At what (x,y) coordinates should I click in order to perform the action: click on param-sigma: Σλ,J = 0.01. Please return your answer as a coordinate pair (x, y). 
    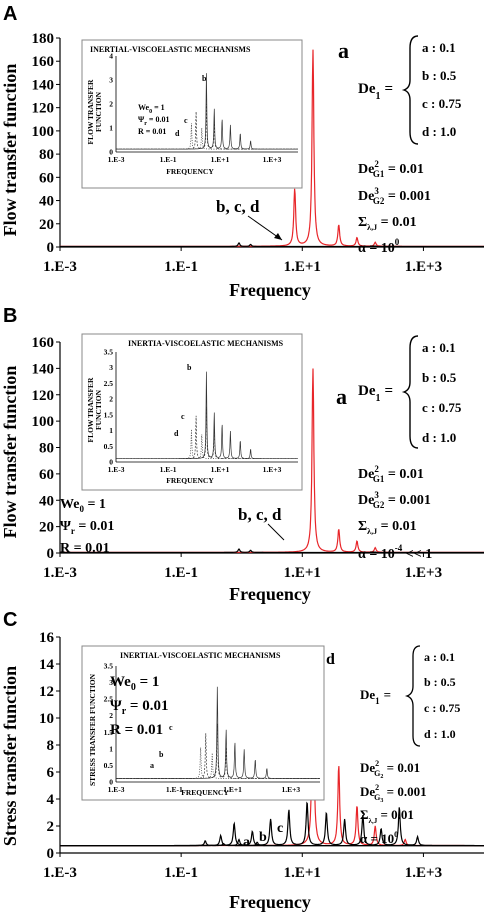
    Looking at the image, I should click on (387, 816).